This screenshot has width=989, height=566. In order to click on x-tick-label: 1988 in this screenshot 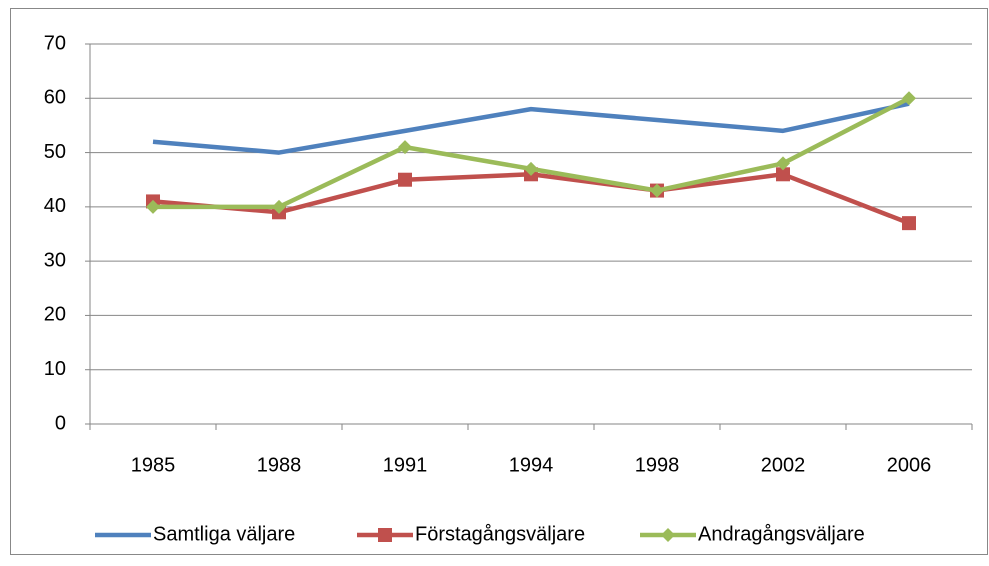, I will do `click(279, 465)`.